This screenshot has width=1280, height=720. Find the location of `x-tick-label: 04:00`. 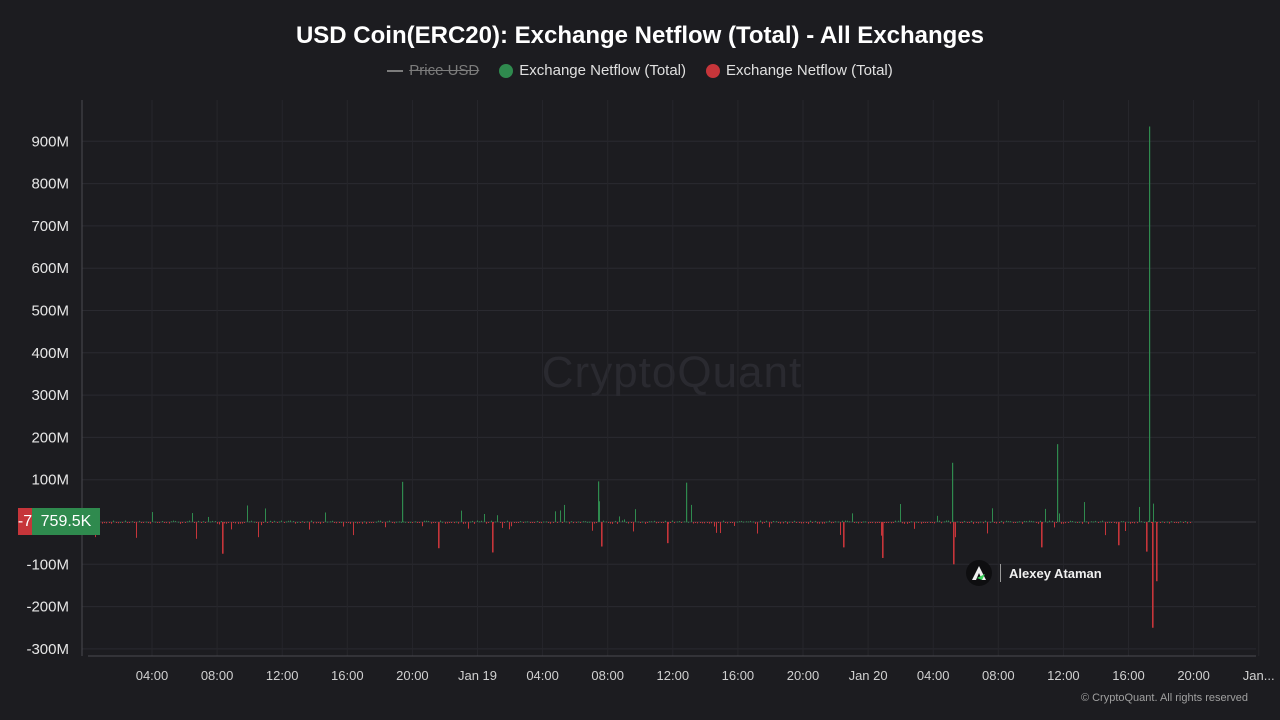

x-tick-label: 04:00 is located at coordinates (933, 675).